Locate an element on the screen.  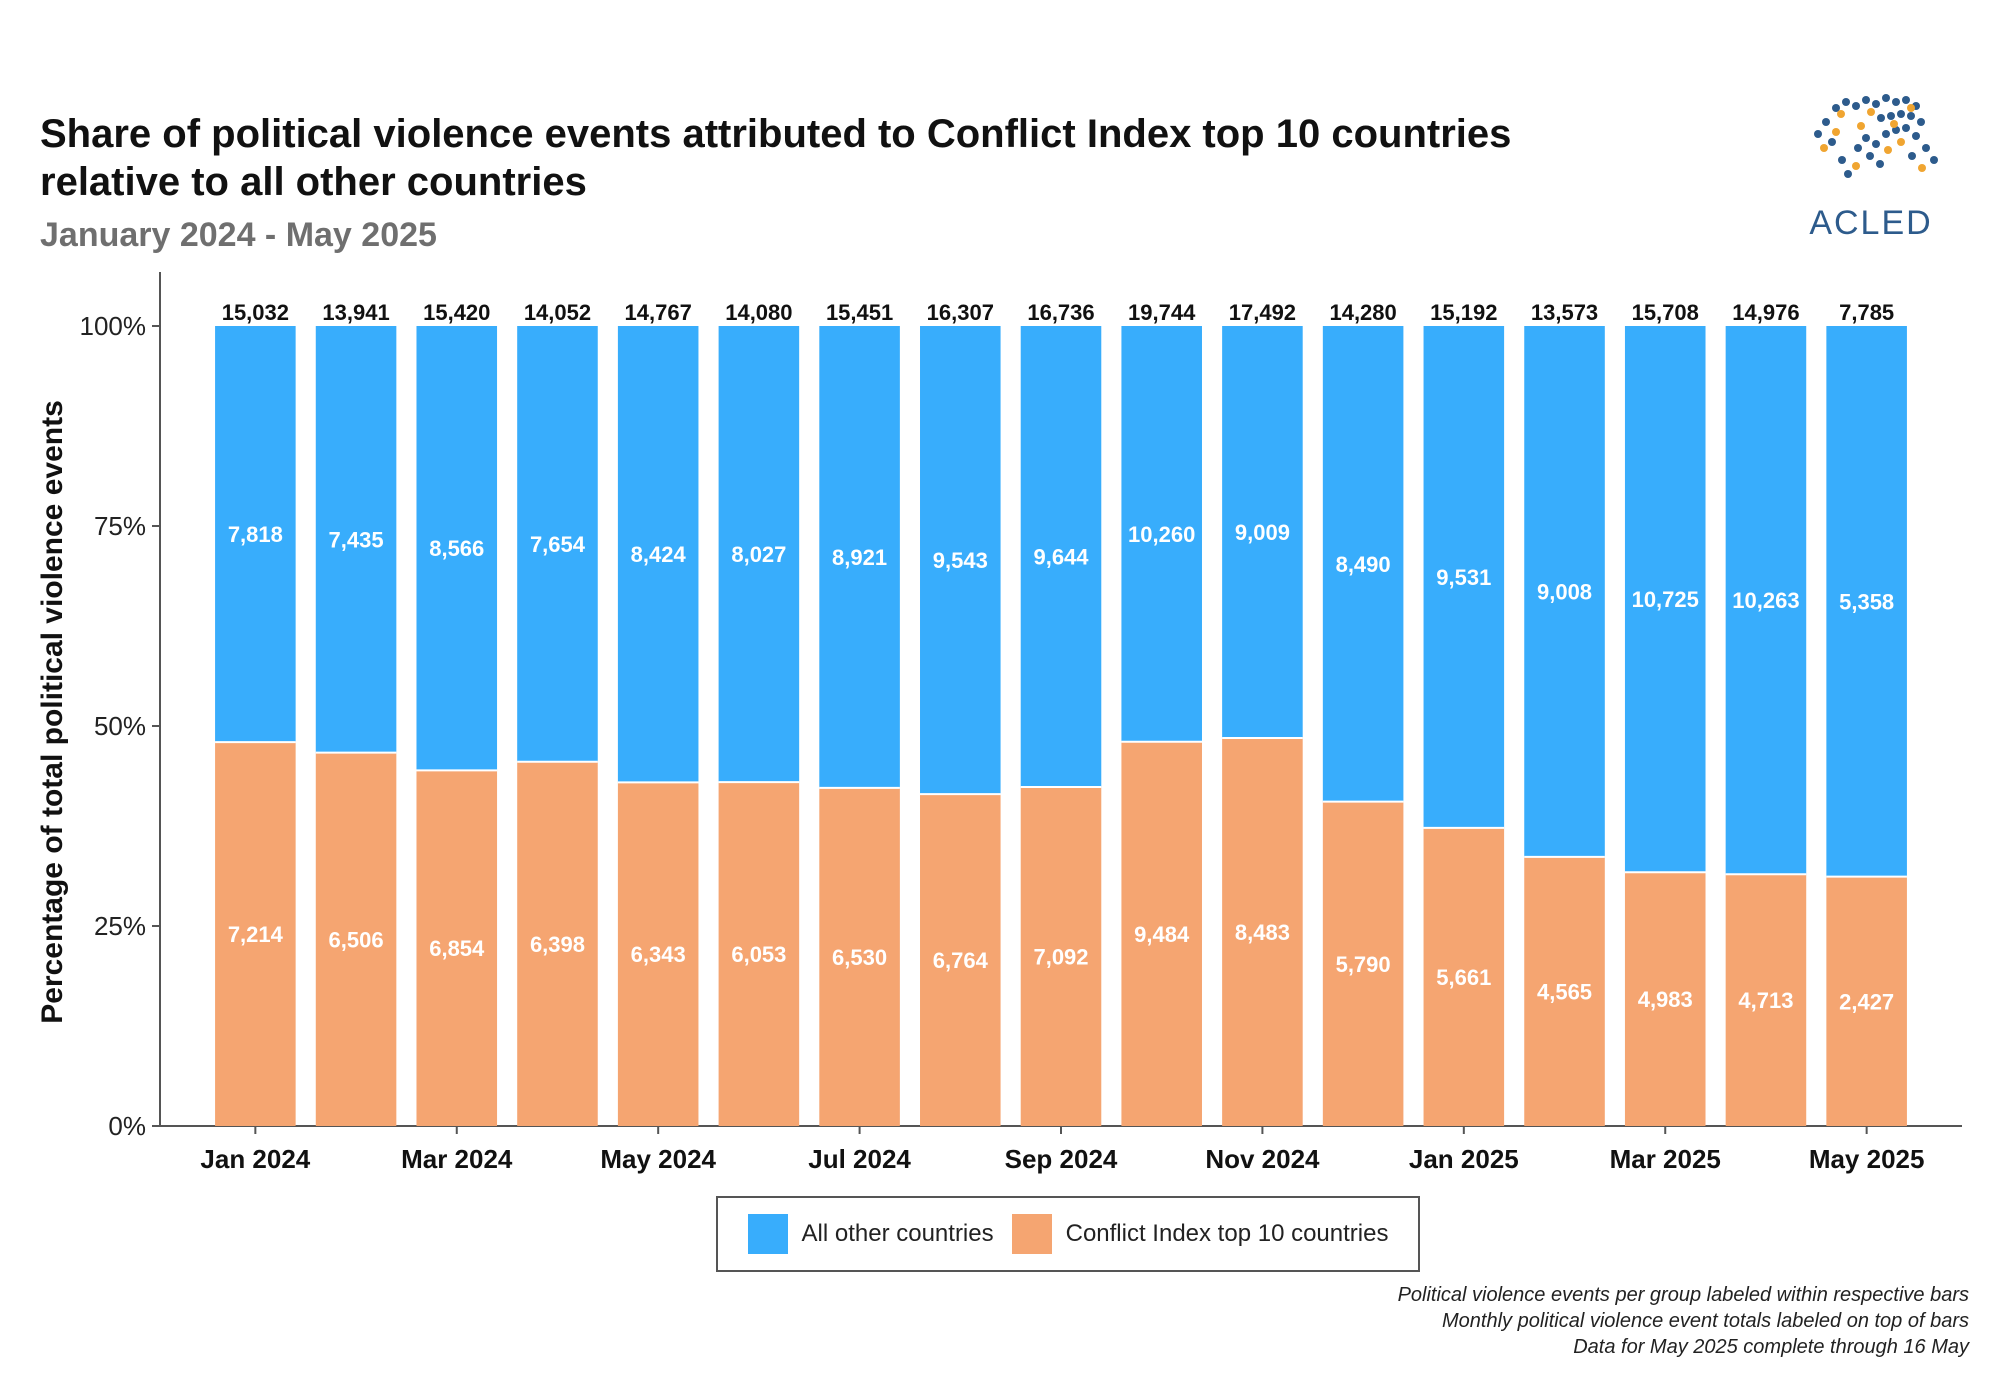
bar-total-label: 13,941 is located at coordinates (355, 312).